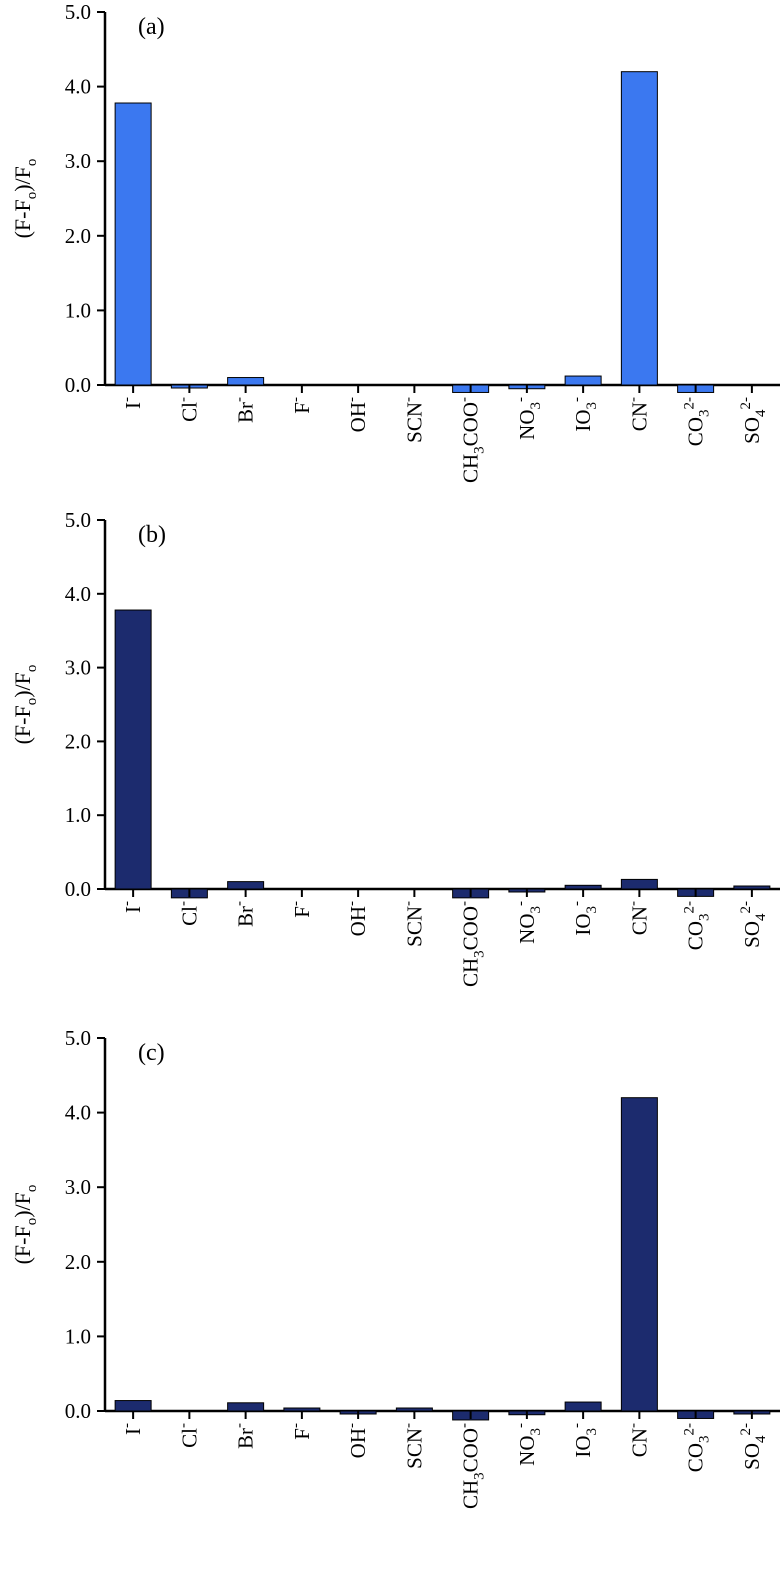  What do you see at coordinates (414, 1409) in the screenshot?
I see `bar-scn` at bounding box center [414, 1409].